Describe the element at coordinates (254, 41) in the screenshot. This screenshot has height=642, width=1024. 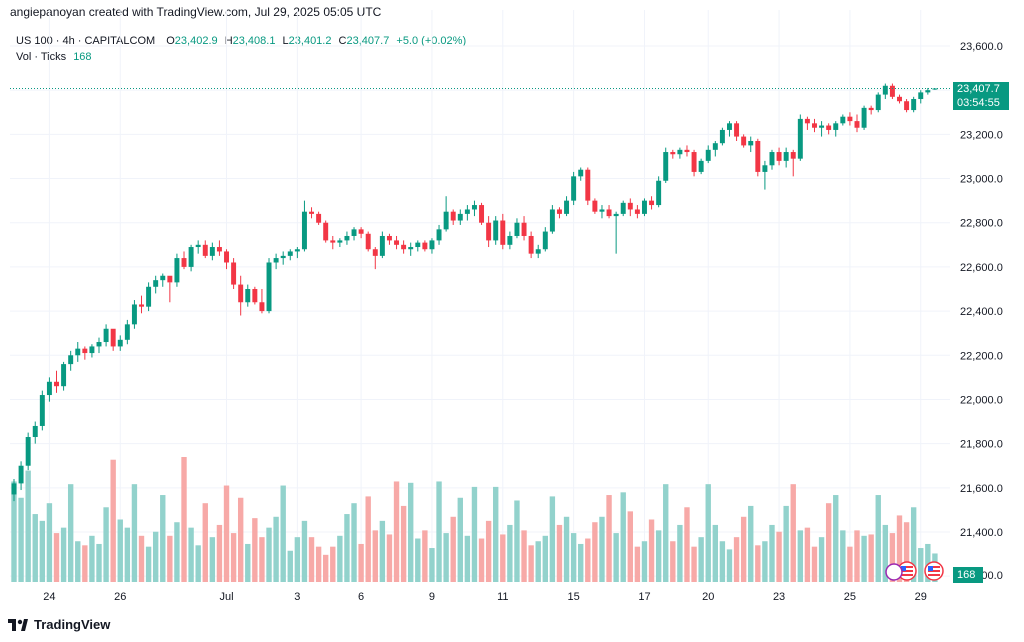
I see `high-value: 23,408.1` at that location.